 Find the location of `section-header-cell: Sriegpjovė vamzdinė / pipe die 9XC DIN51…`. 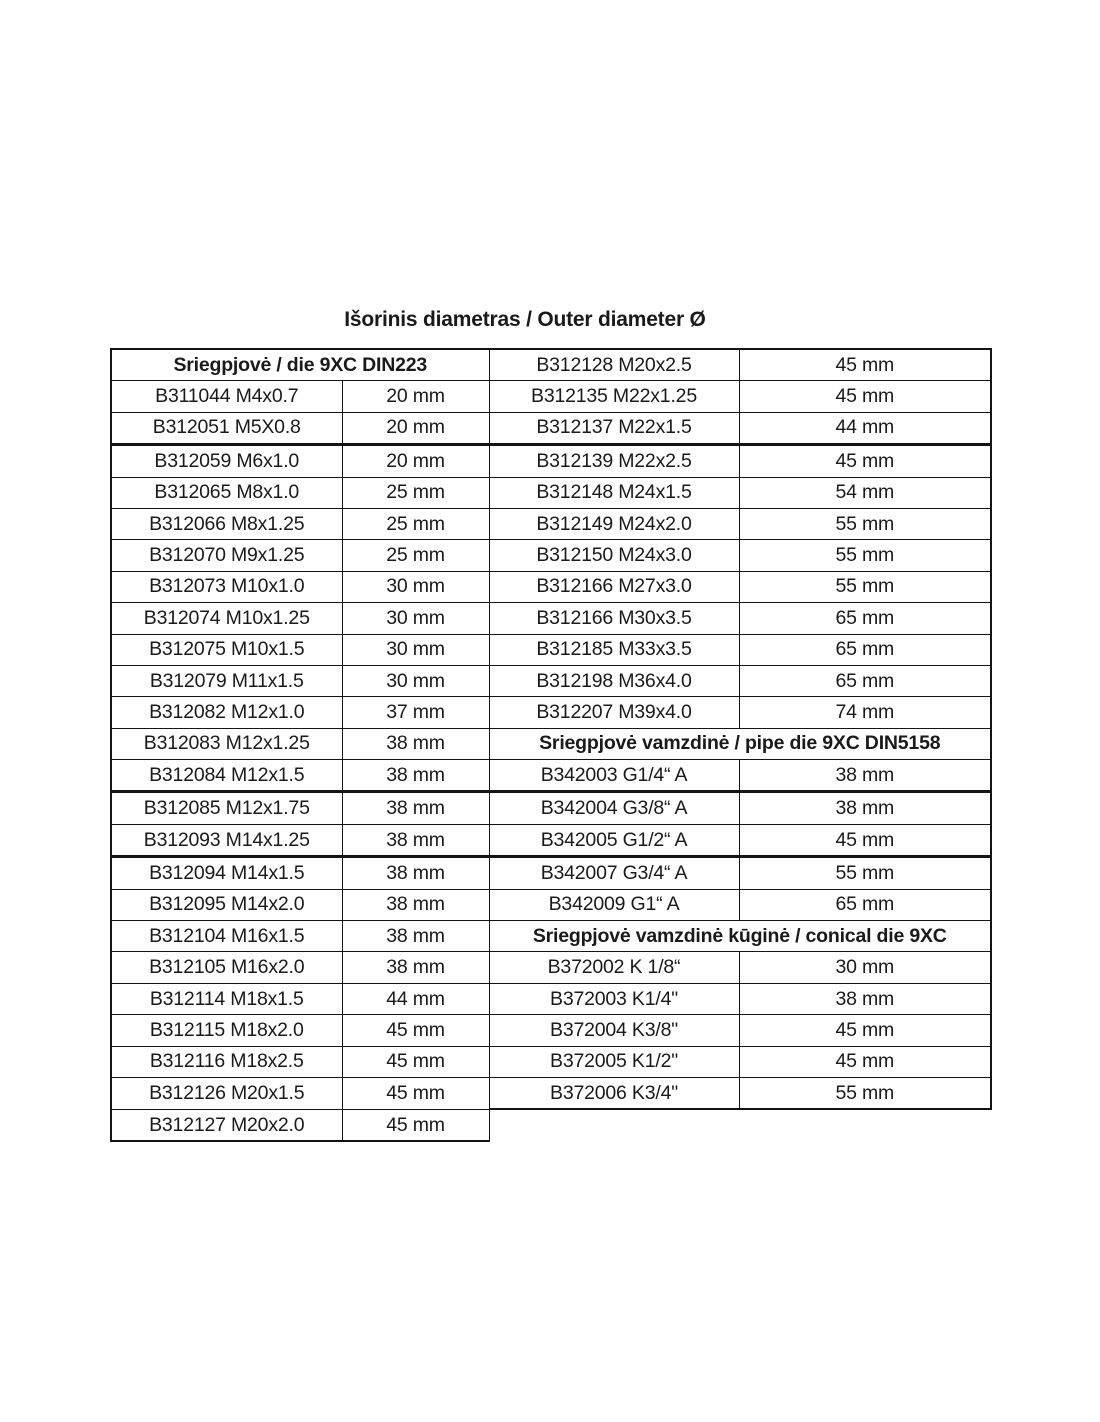

section-header-cell: Sriegpjovė vamzdinė / pipe die 9XC DIN51… is located at coordinates (740, 744).